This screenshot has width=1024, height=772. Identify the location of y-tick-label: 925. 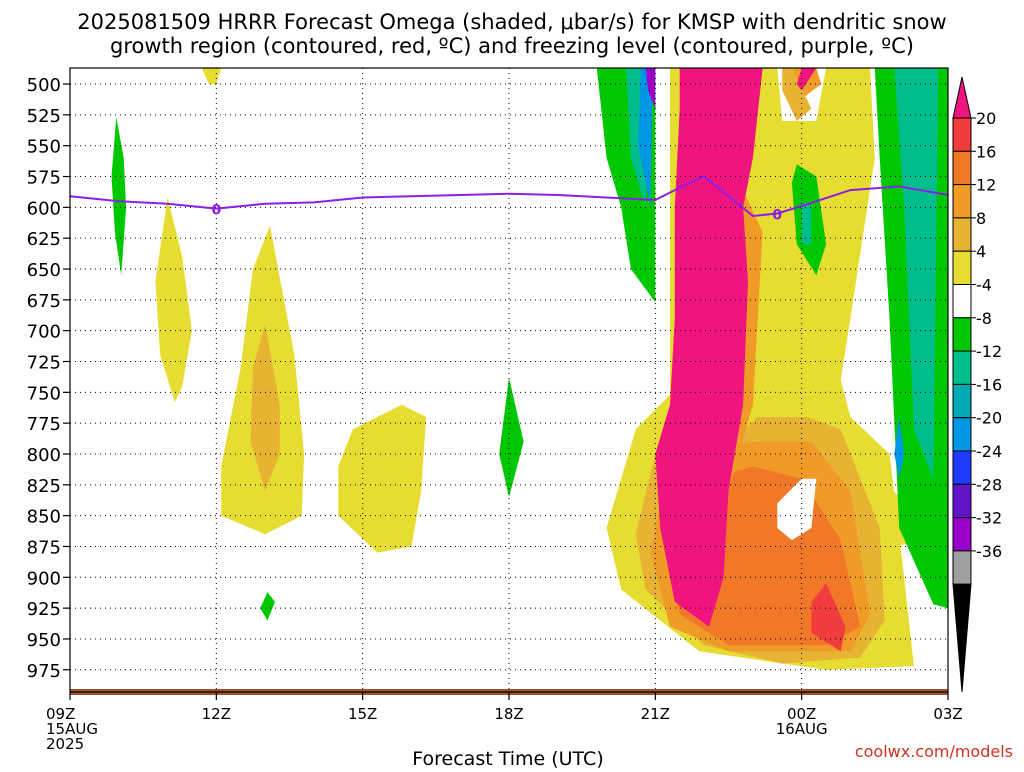
(44, 609).